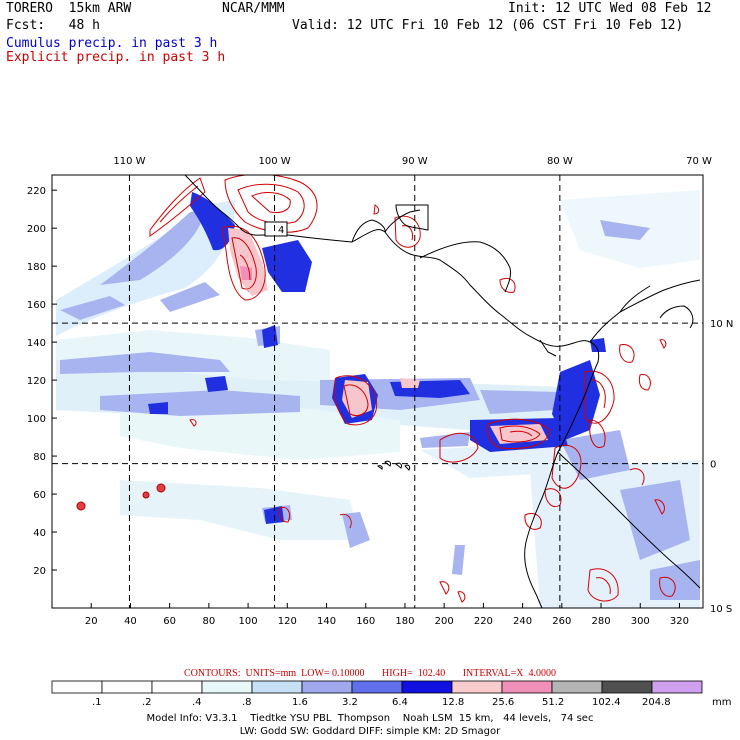 This screenshot has width=740, height=740. Describe the element at coordinates (606, 702) in the screenshot. I see `legend-value: 102.4` at that location.